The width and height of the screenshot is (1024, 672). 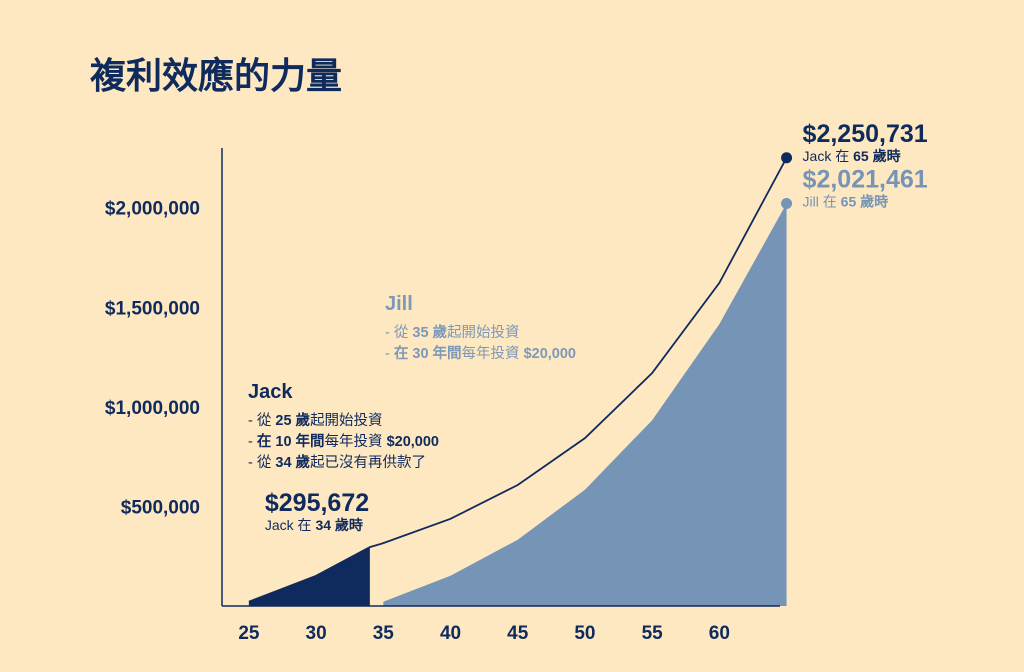 I want to click on description-part: 在 10 年間, so click(x=291, y=441).